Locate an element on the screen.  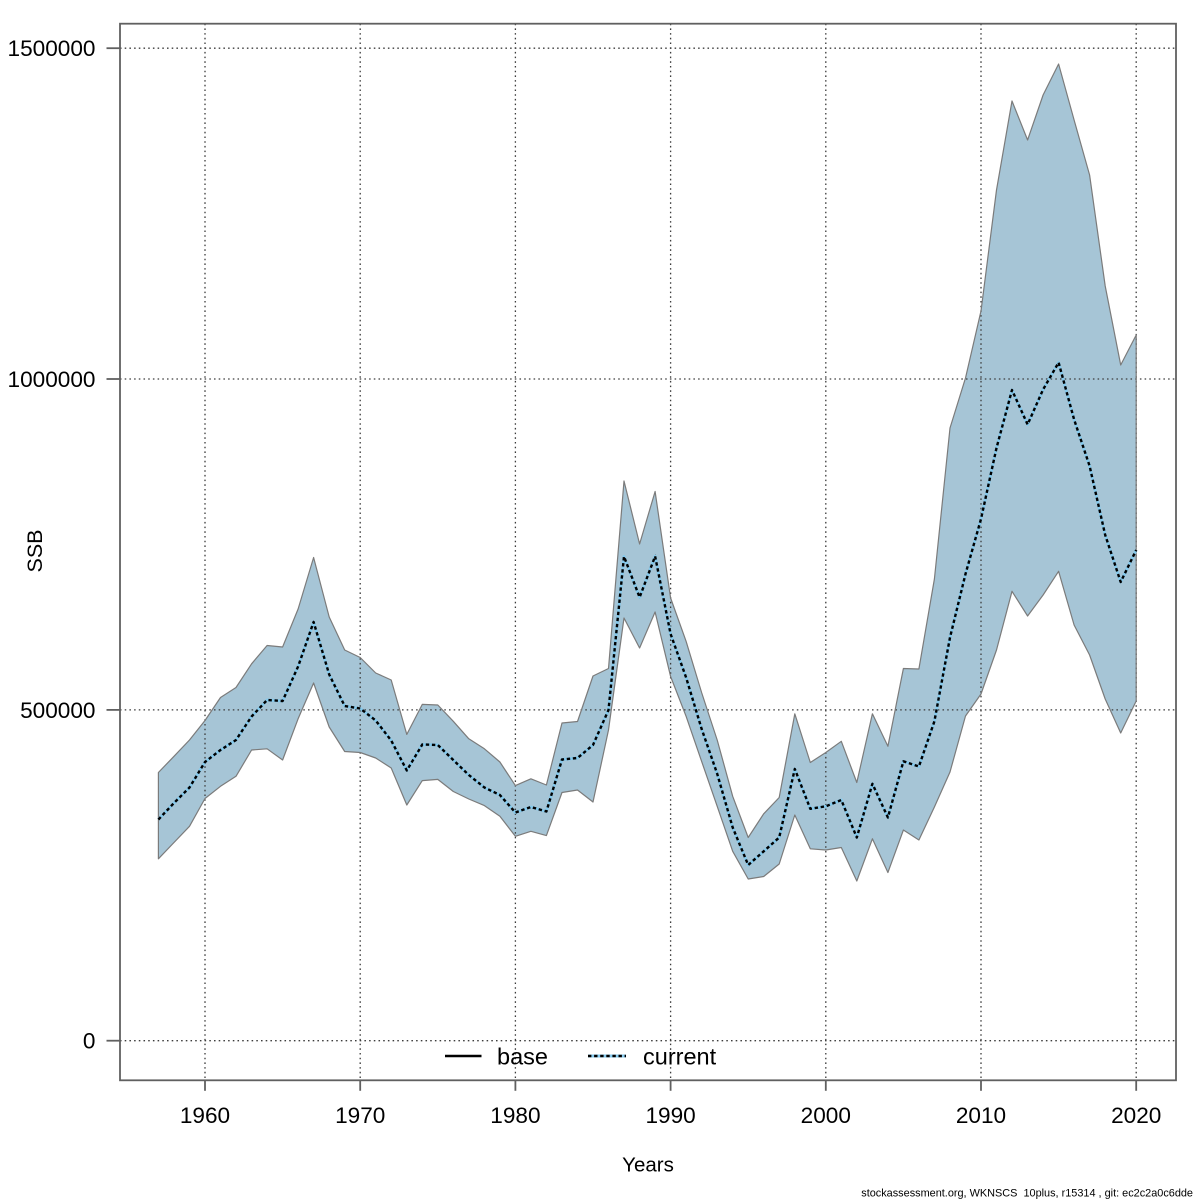
svg-text: base is located at coordinates (522, 1057).